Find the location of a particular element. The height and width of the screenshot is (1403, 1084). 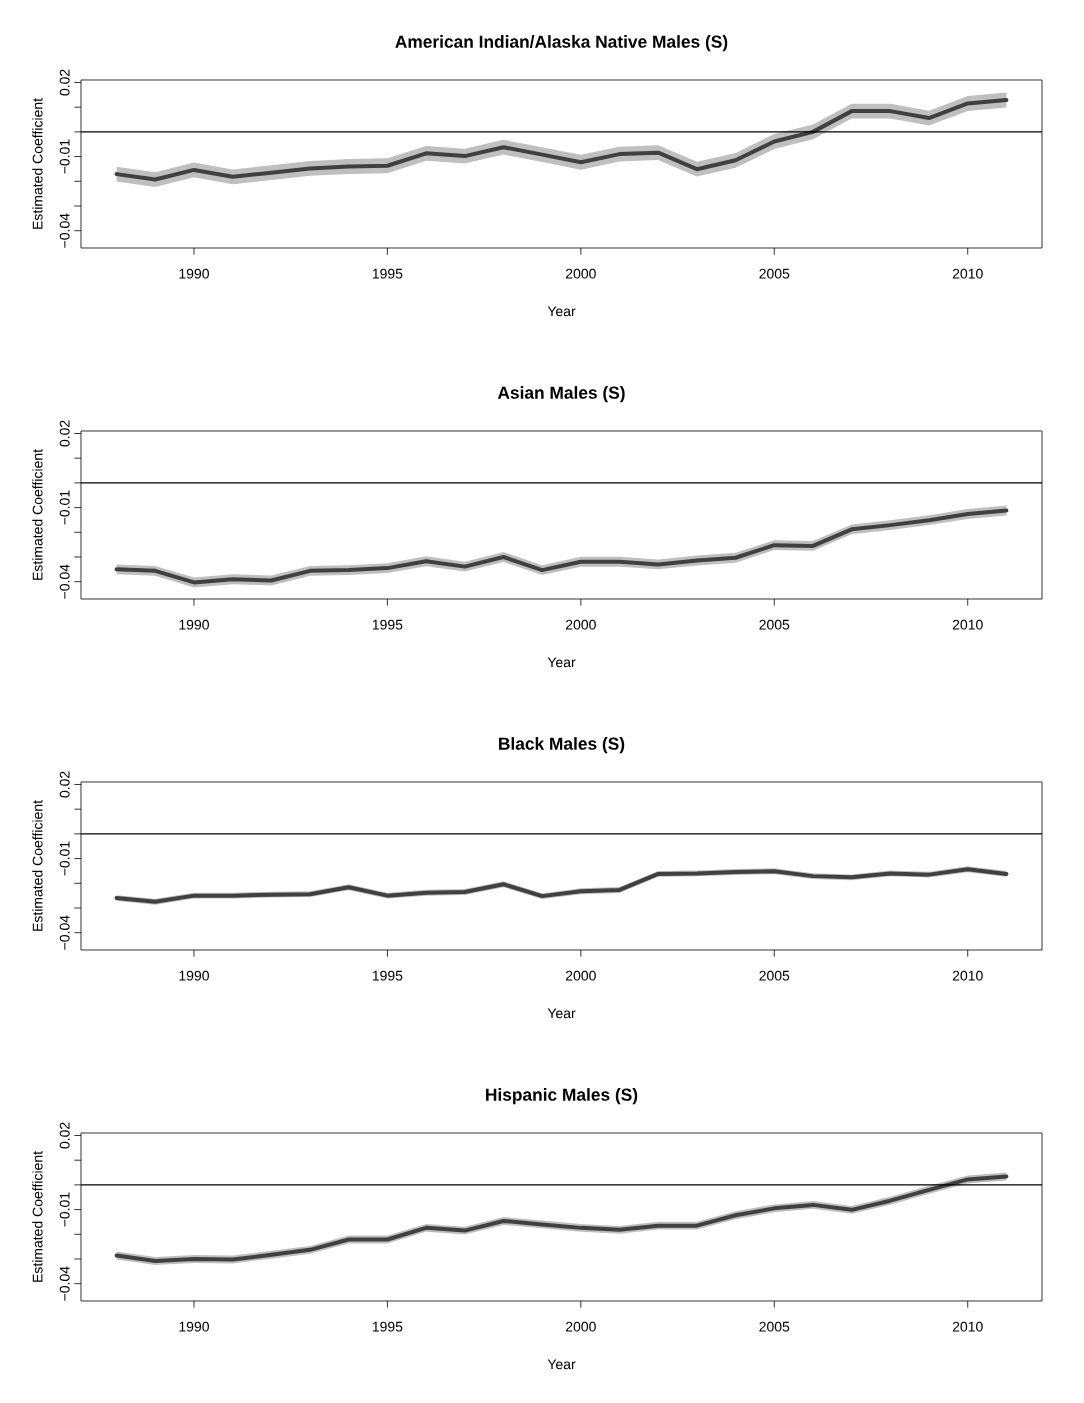

chart-title: Black Males (S) is located at coordinates (562, 745).